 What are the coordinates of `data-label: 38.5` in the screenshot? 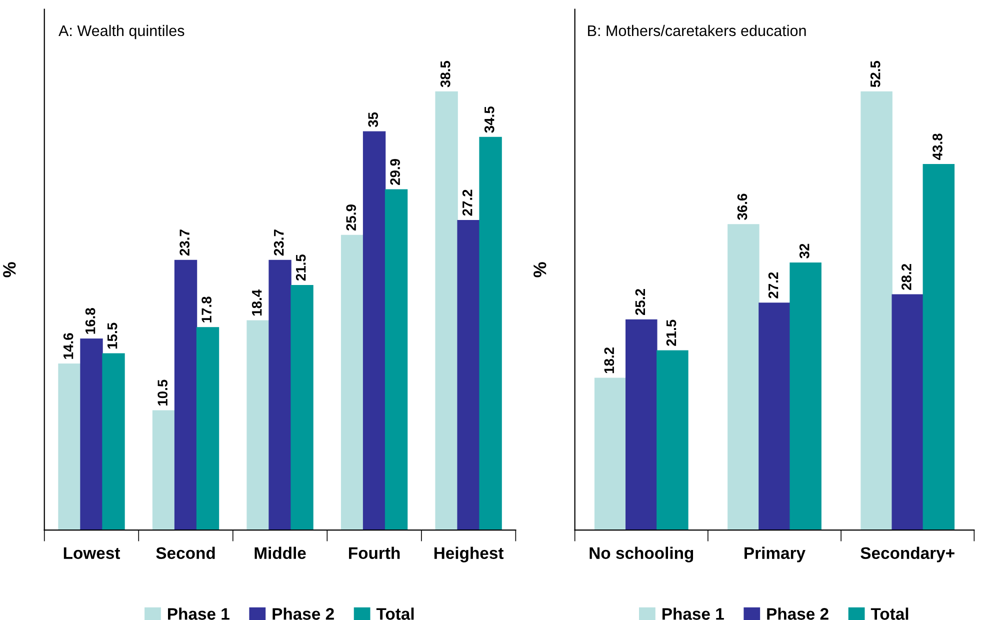 It's located at (445, 74).